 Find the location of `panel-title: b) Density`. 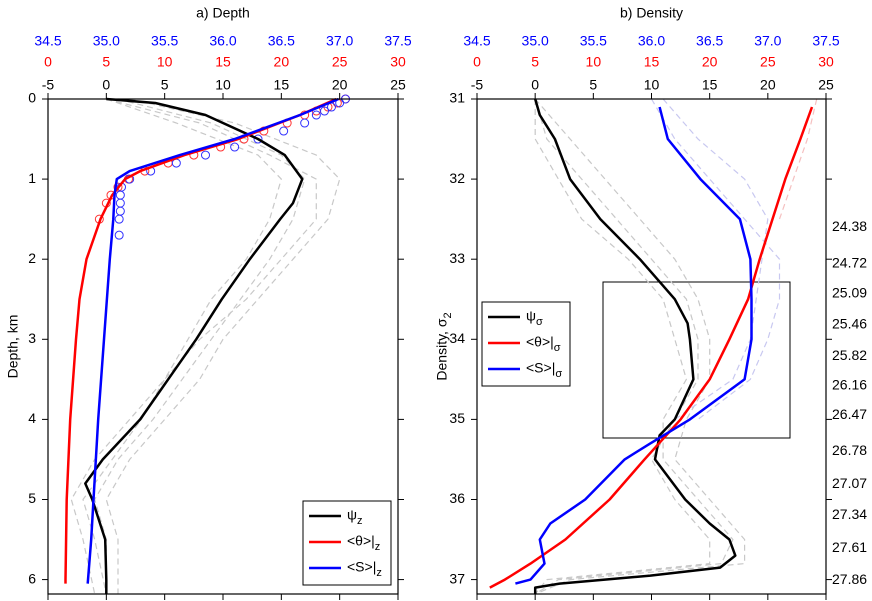

panel-title: b) Density is located at coordinates (651, 13).